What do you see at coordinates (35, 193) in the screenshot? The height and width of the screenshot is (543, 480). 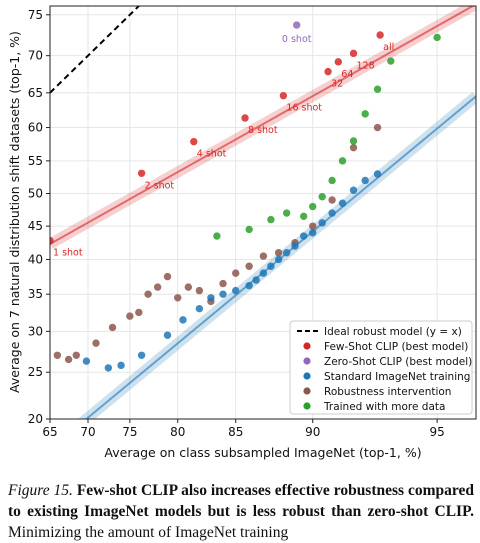 I see `y-tick-label: 50` at bounding box center [35, 193].